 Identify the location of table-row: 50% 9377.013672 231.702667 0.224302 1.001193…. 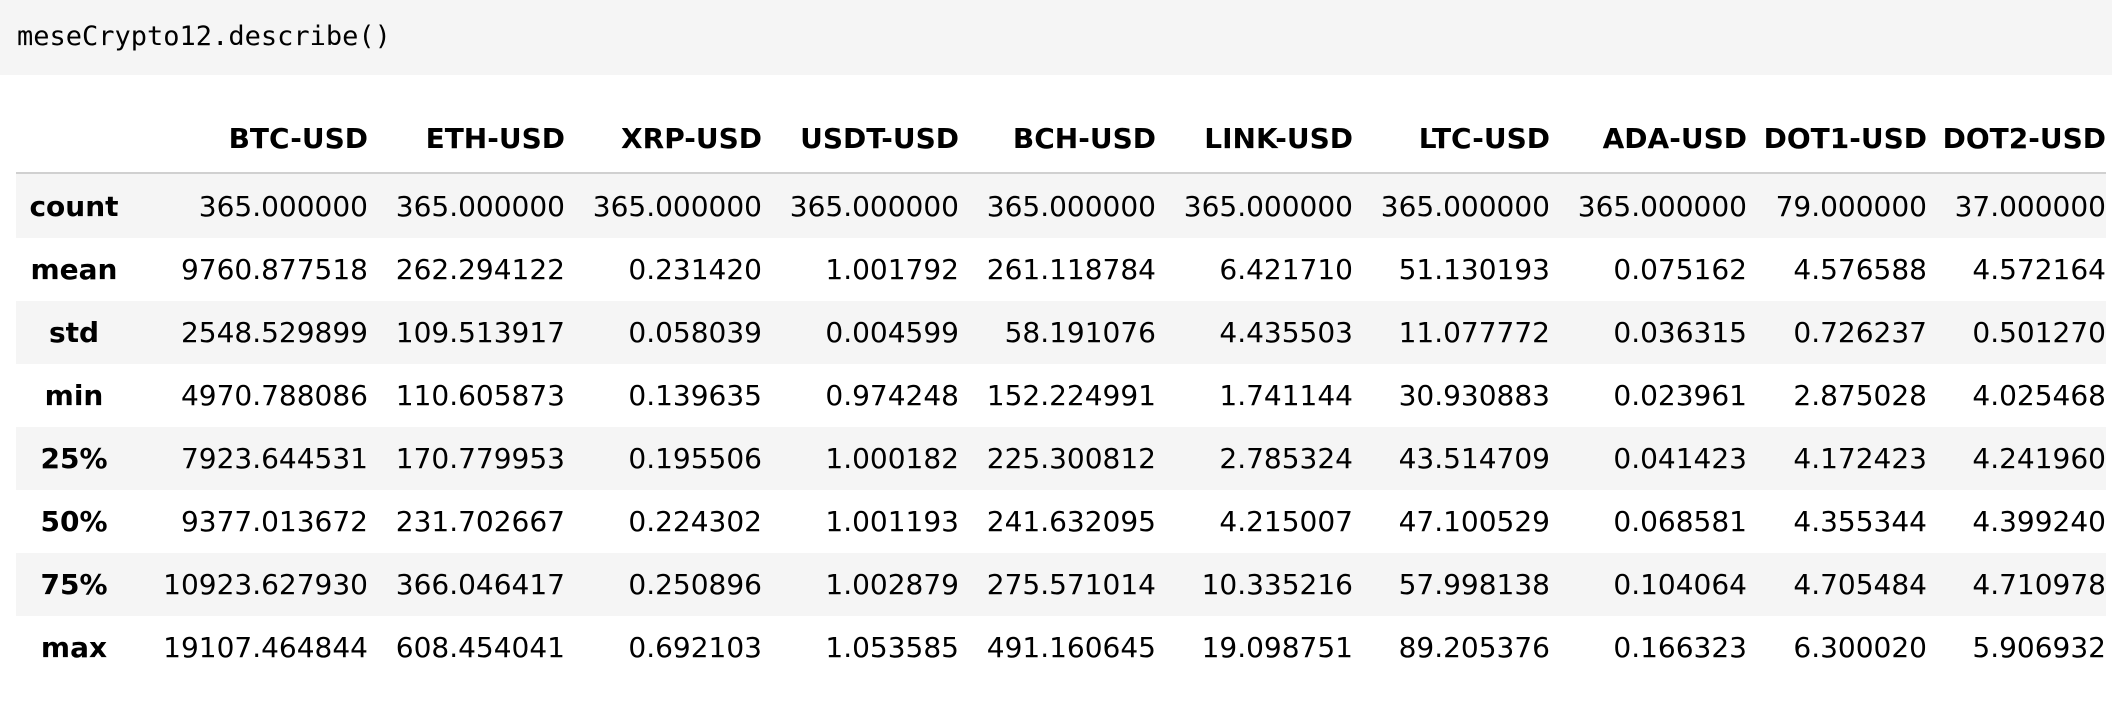
(1061, 521).